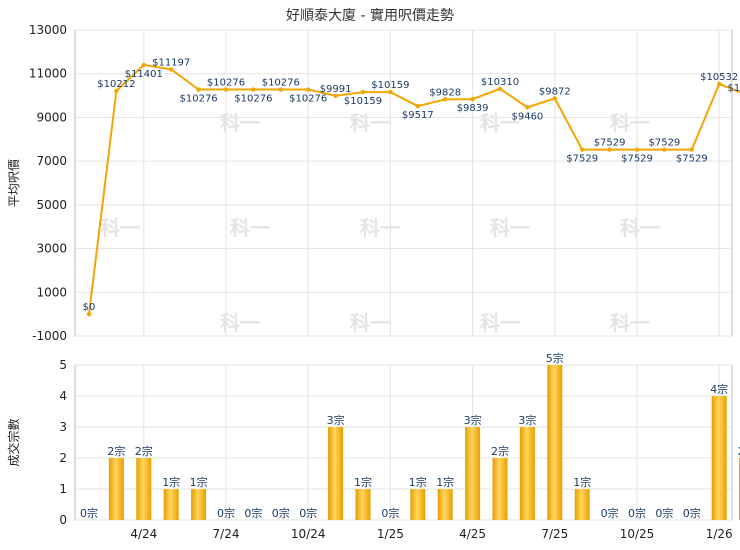 The height and width of the screenshot is (550, 740). I want to click on volume-y-tick-label: 2, so click(63, 458).